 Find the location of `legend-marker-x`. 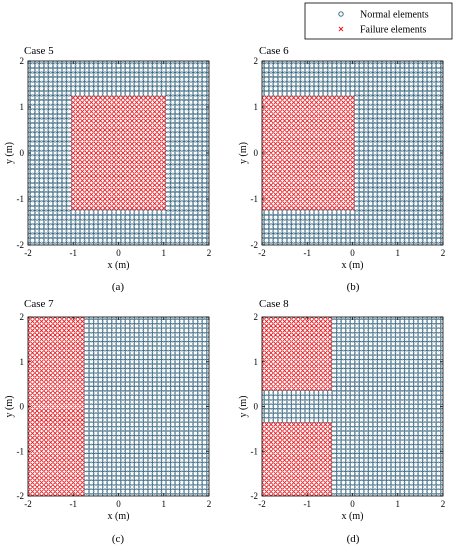

legend-marker-x is located at coordinates (341, 29).